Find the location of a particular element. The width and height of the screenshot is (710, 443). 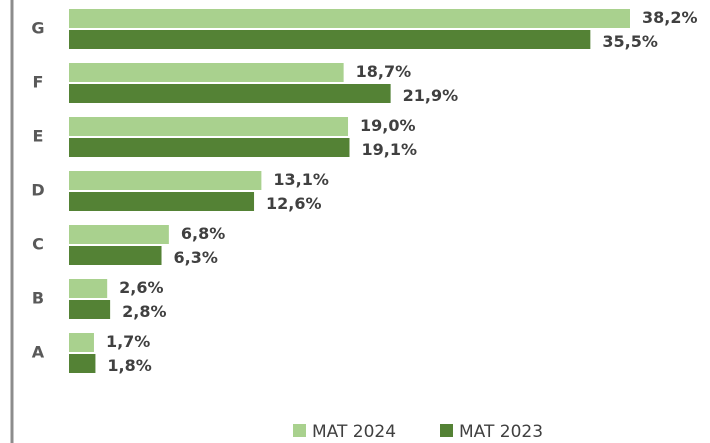

category-label: G is located at coordinates (37, 28).